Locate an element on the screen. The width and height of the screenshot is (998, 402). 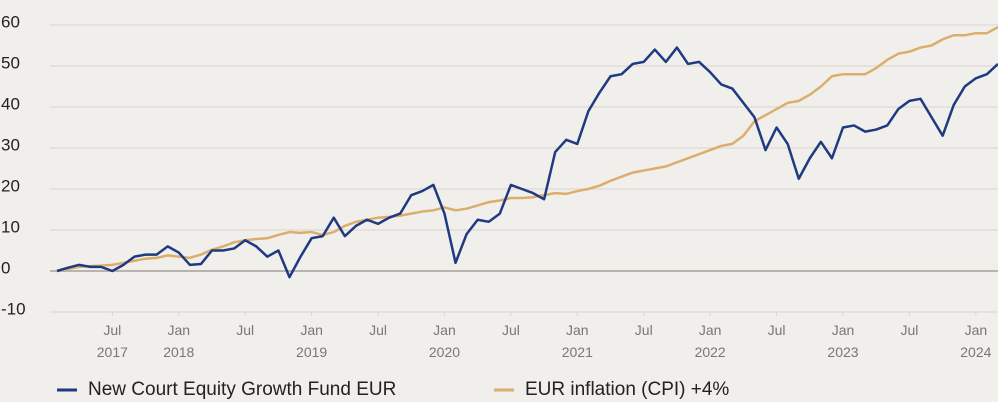
y-tick-label: 20 is located at coordinates (10, 185).